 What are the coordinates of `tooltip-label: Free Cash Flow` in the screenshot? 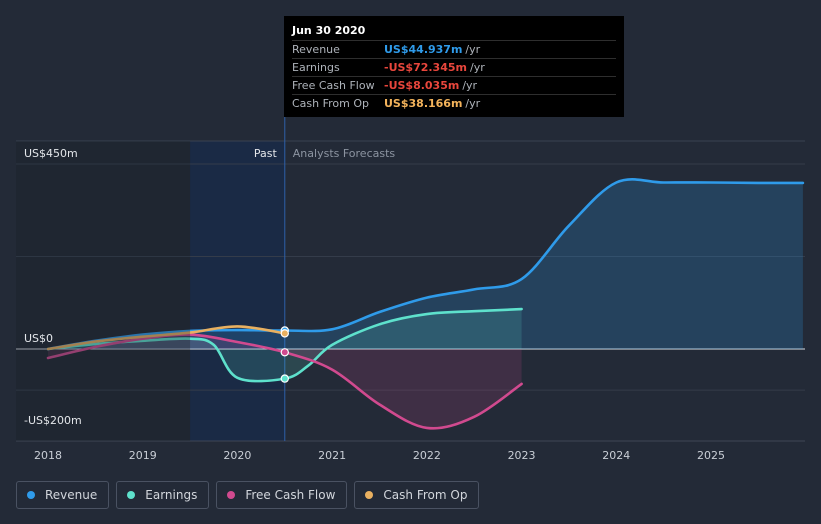 It's located at (333, 85).